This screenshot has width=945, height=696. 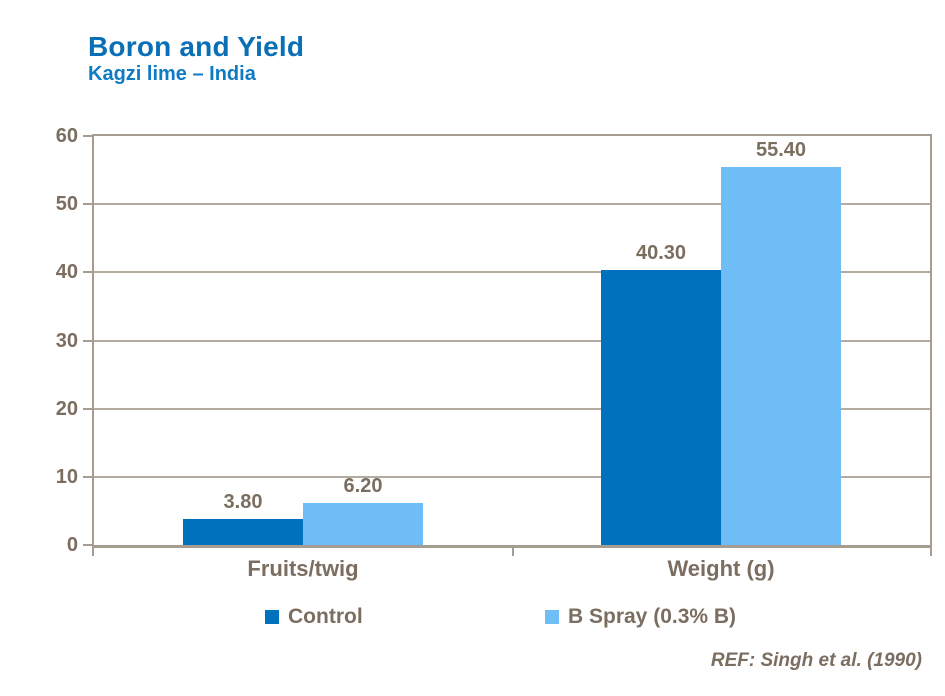 I want to click on legend-label-bspray: B Spray (0.3% B), so click(x=652, y=616).